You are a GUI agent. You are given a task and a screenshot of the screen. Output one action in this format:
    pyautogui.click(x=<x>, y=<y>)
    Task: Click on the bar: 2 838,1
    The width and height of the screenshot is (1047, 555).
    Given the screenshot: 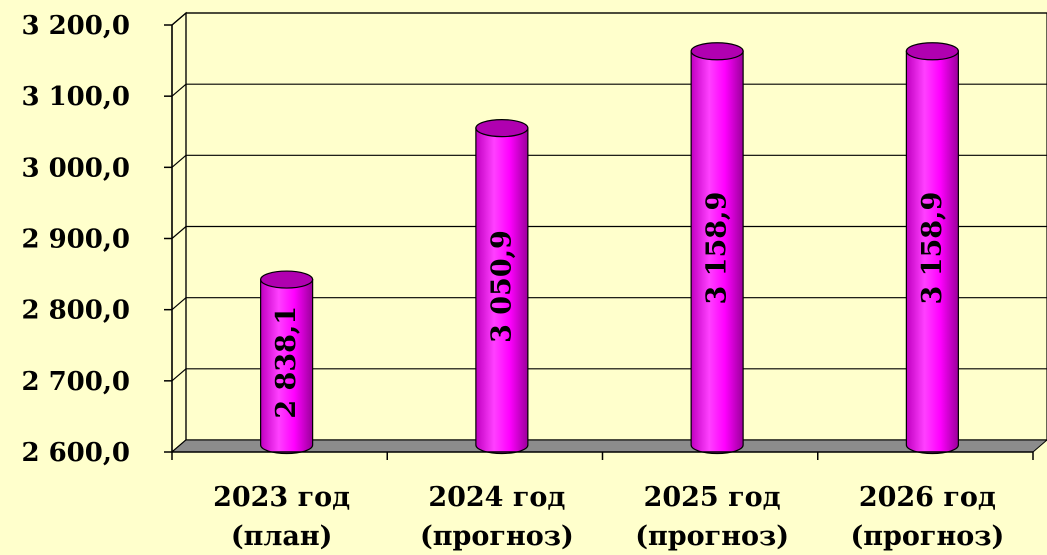 What is the action you would take?
    pyautogui.click(x=287, y=362)
    